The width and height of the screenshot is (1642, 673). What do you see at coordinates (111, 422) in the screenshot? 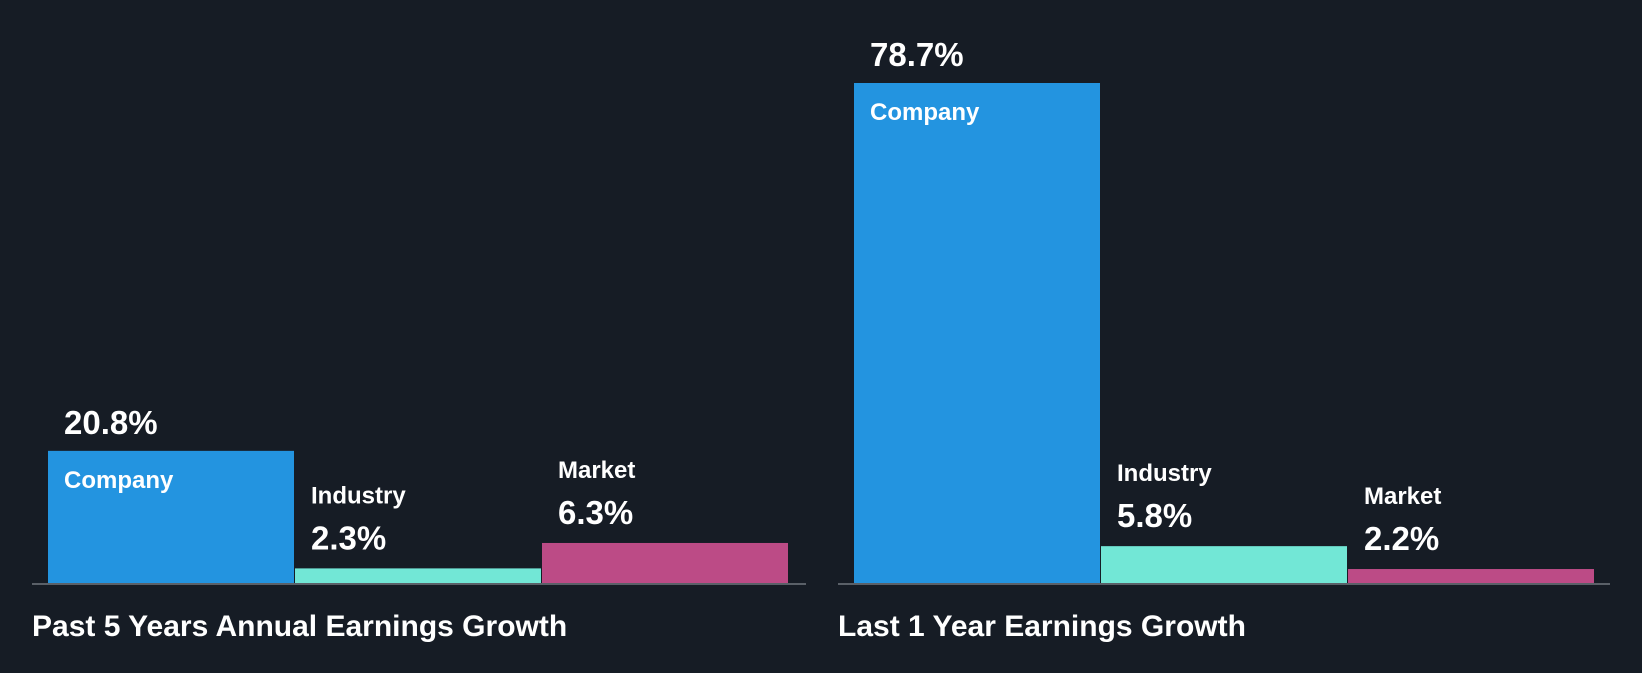
I see `company-value-label: 20.8%` at bounding box center [111, 422].